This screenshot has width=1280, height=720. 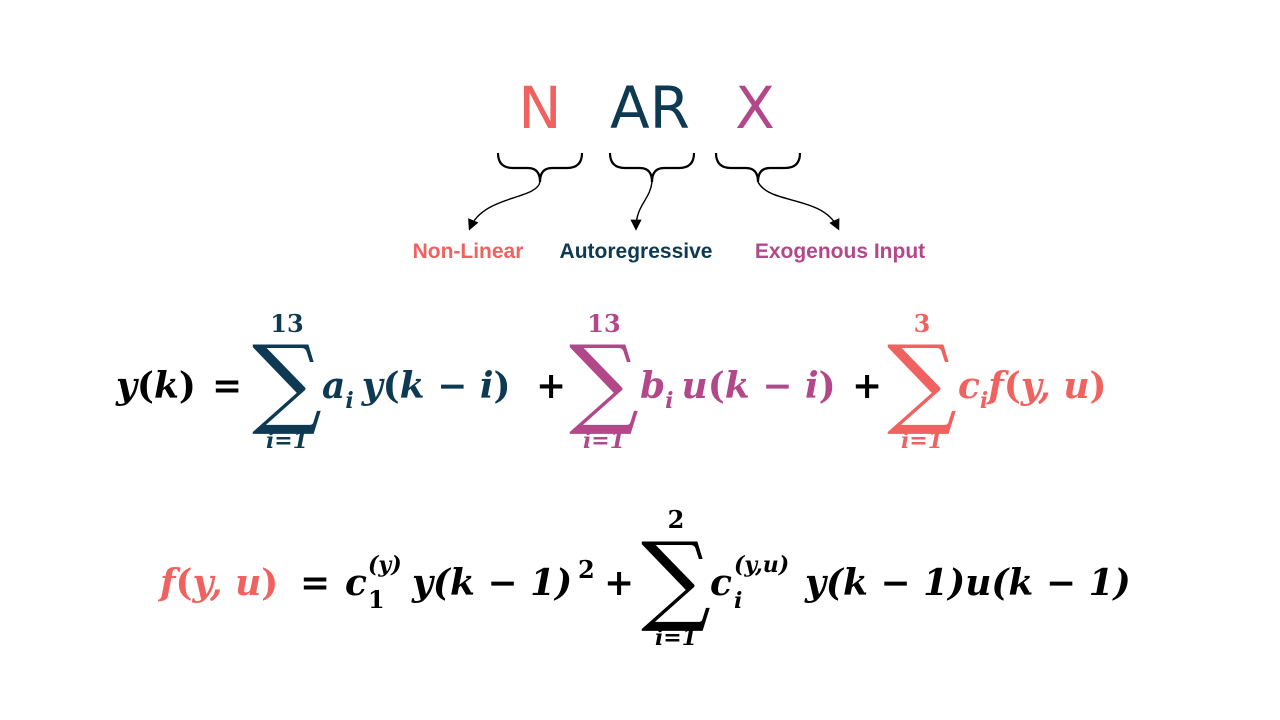 I want to click on eq2-sigma: ∑, so click(x=676, y=579).